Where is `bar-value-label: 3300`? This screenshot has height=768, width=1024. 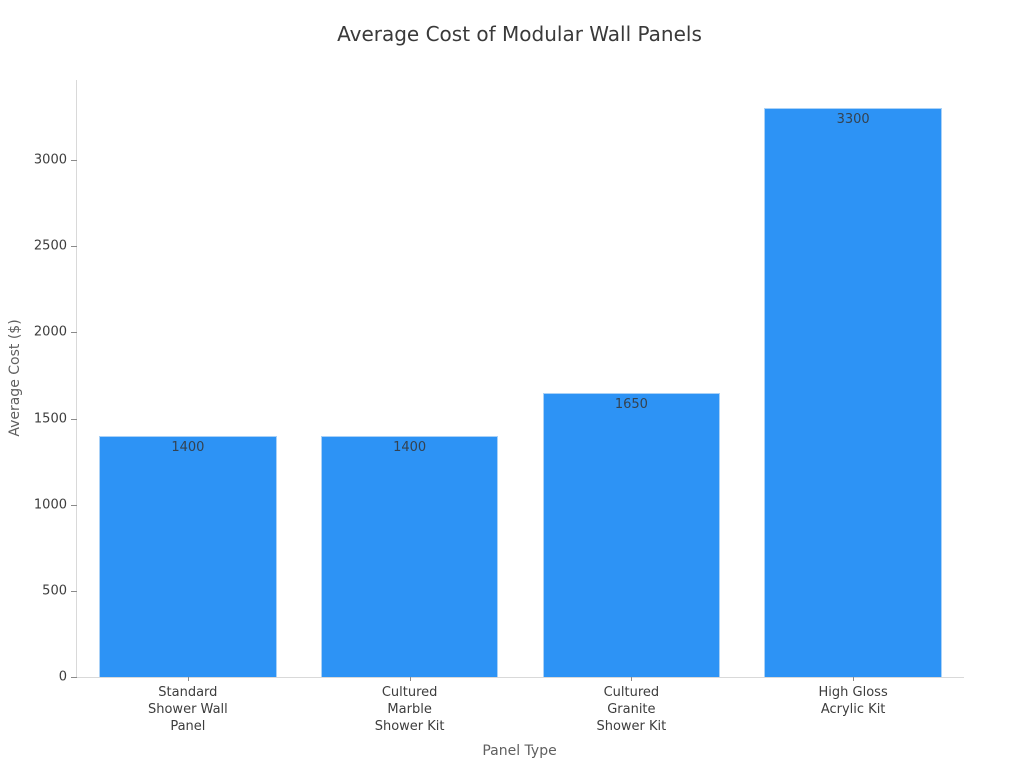
bar-value-label: 3300 is located at coordinates (853, 120).